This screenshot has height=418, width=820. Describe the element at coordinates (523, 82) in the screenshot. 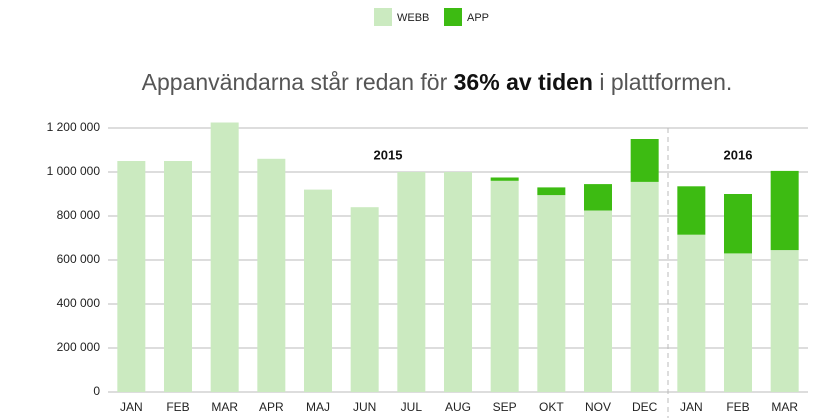

I see `title-highlight: 36% av tiden` at that location.